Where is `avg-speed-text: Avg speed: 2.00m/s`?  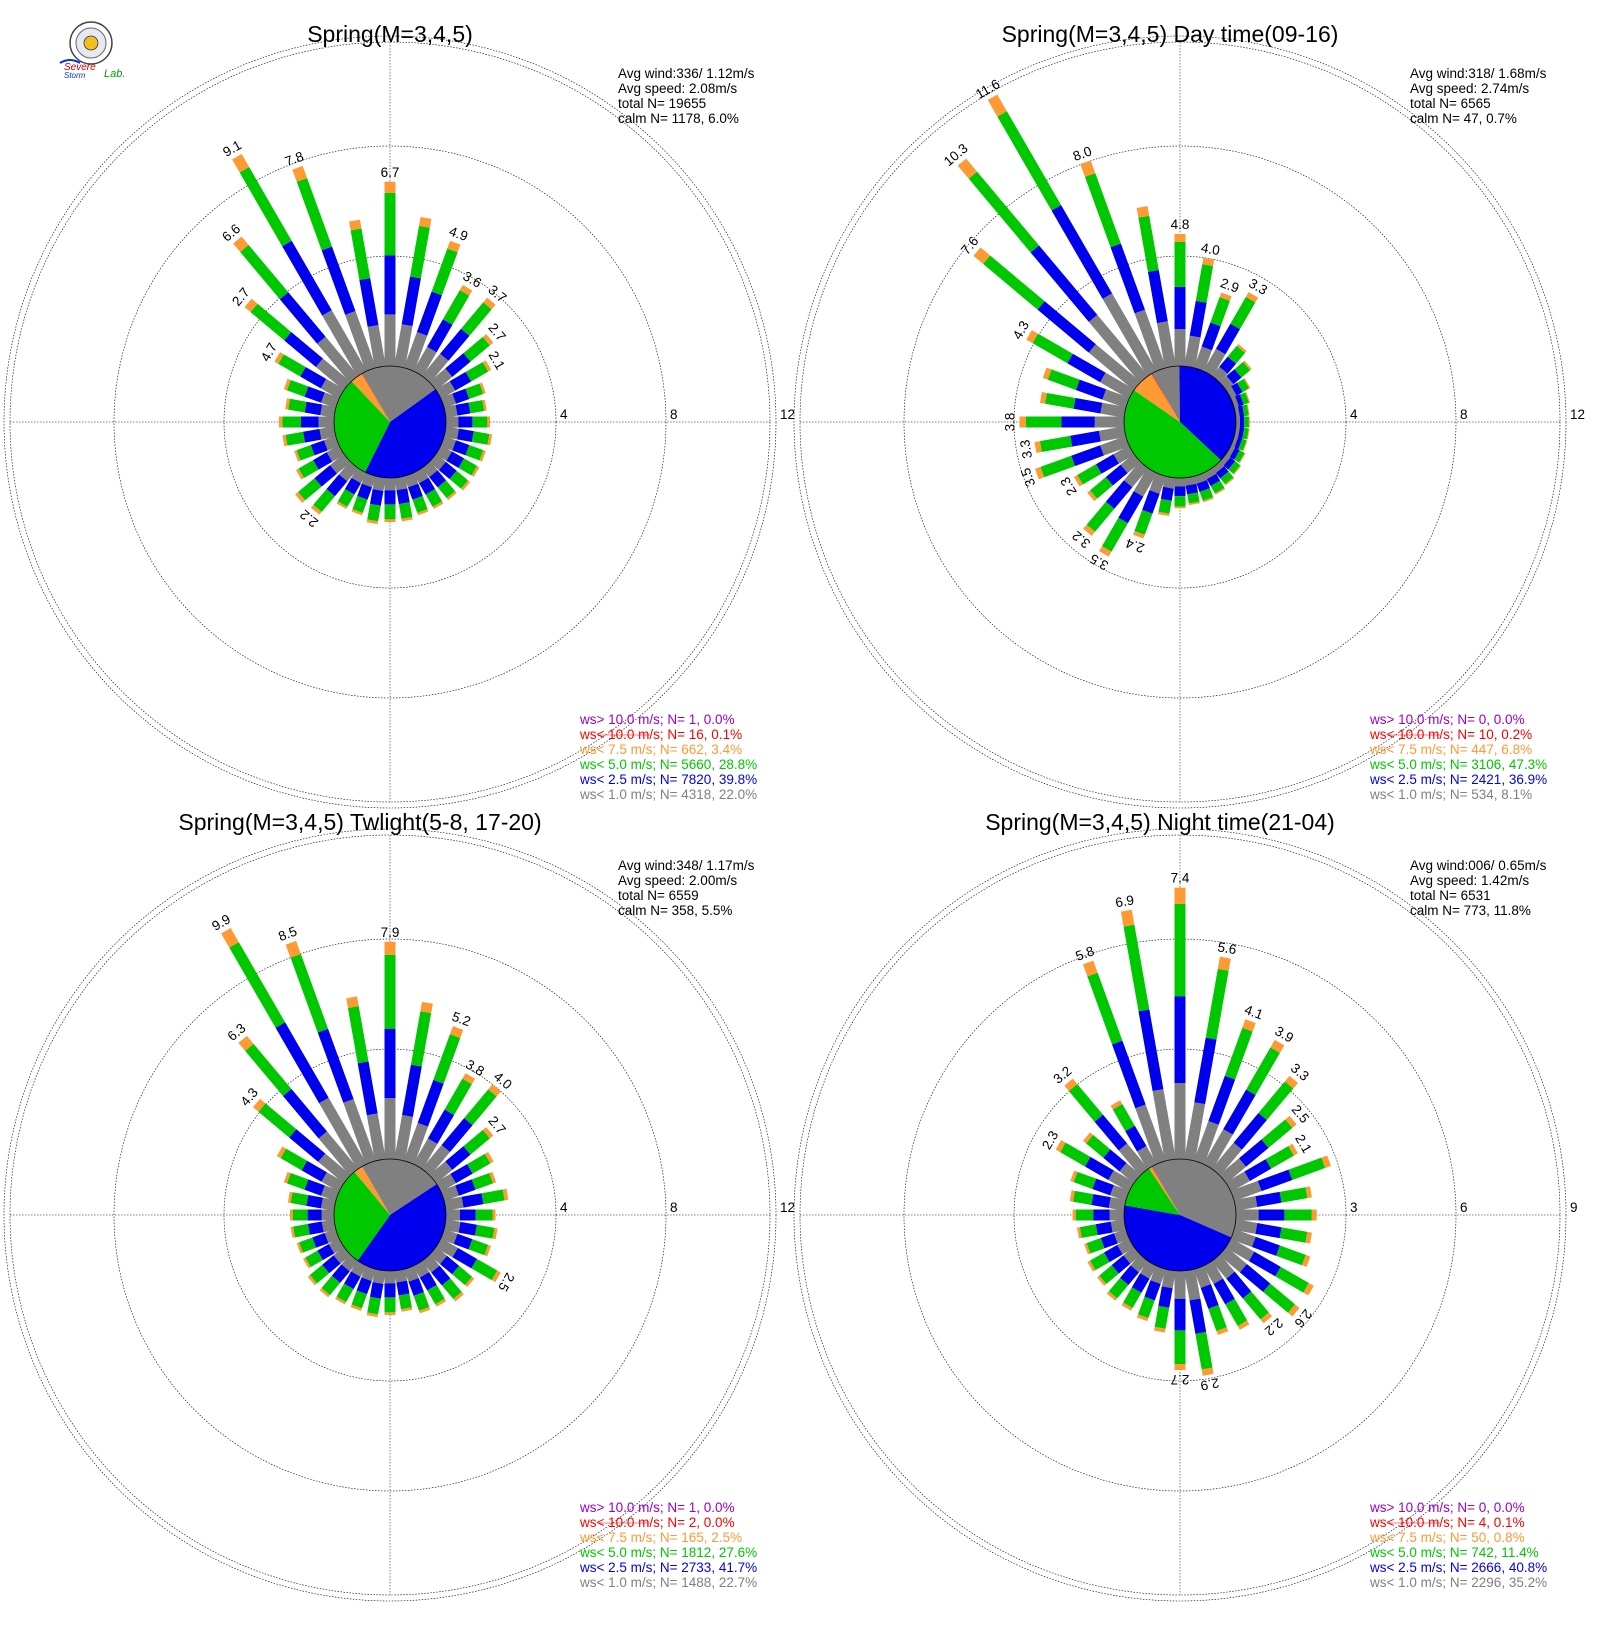 avg-speed-text: Avg speed: 2.00m/s is located at coordinates (677, 880).